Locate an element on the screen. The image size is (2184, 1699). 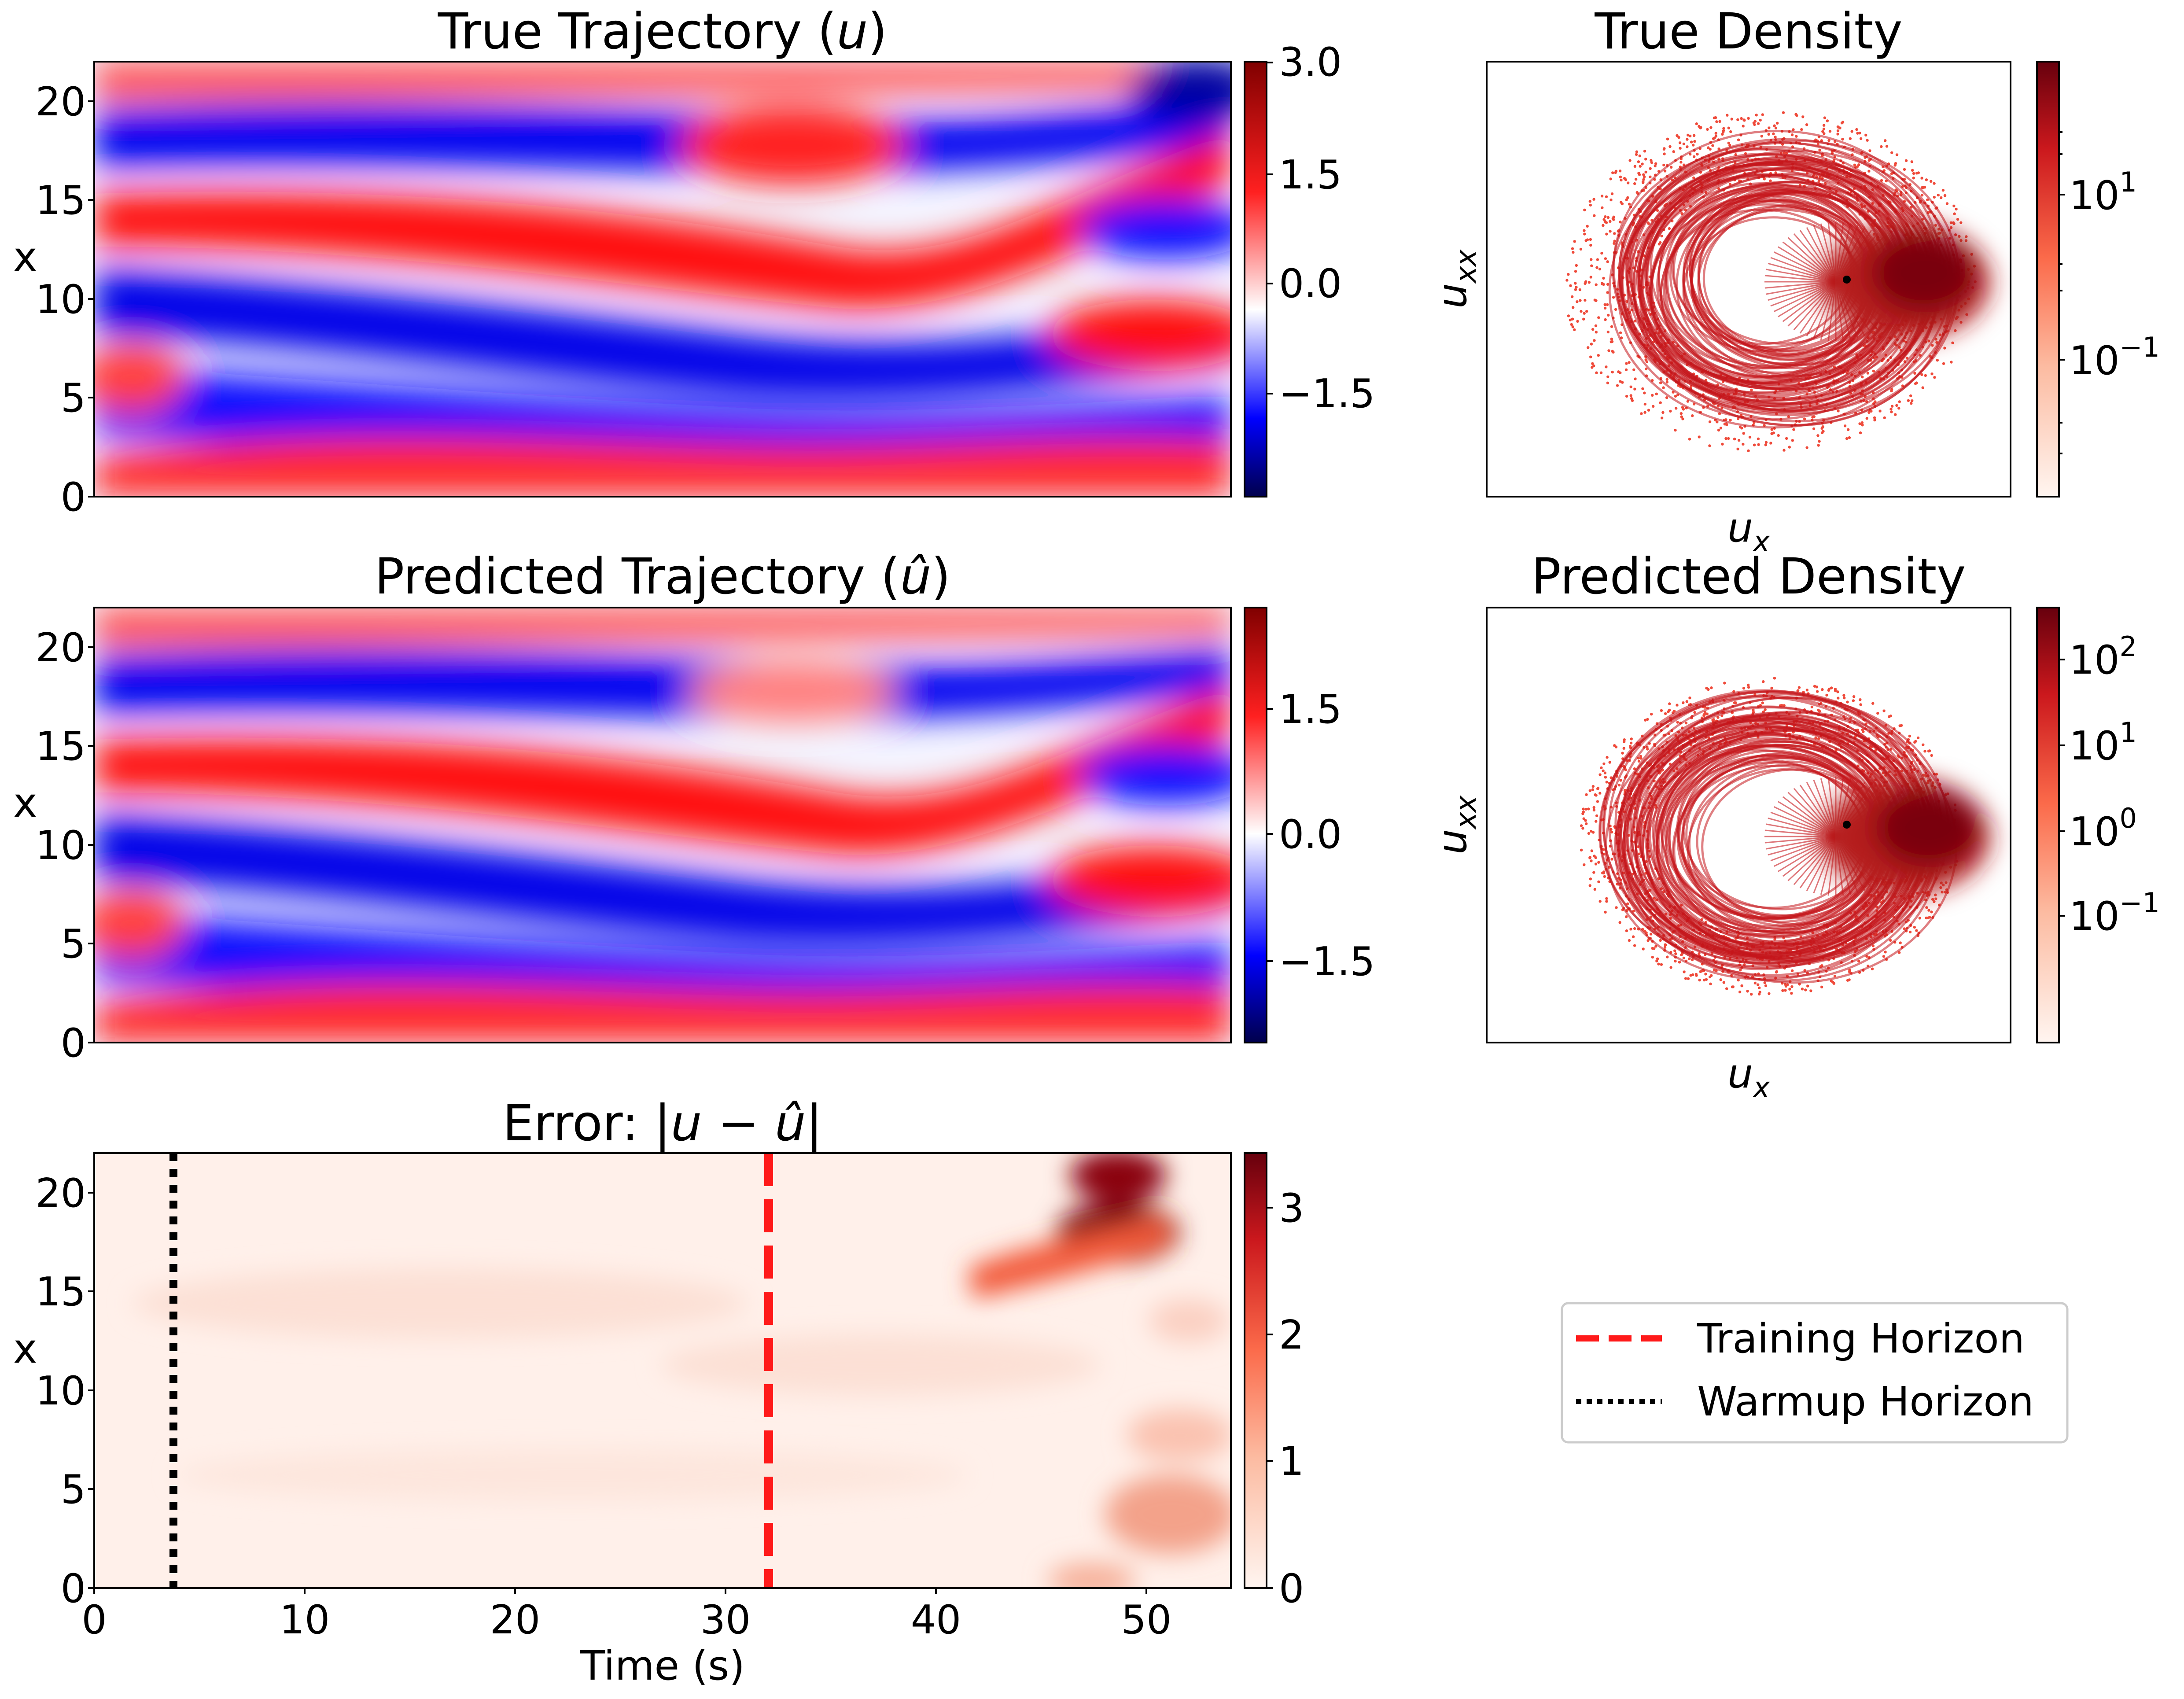
legend: Training Horizon Warmup Horizon is located at coordinates (1815, 1373).